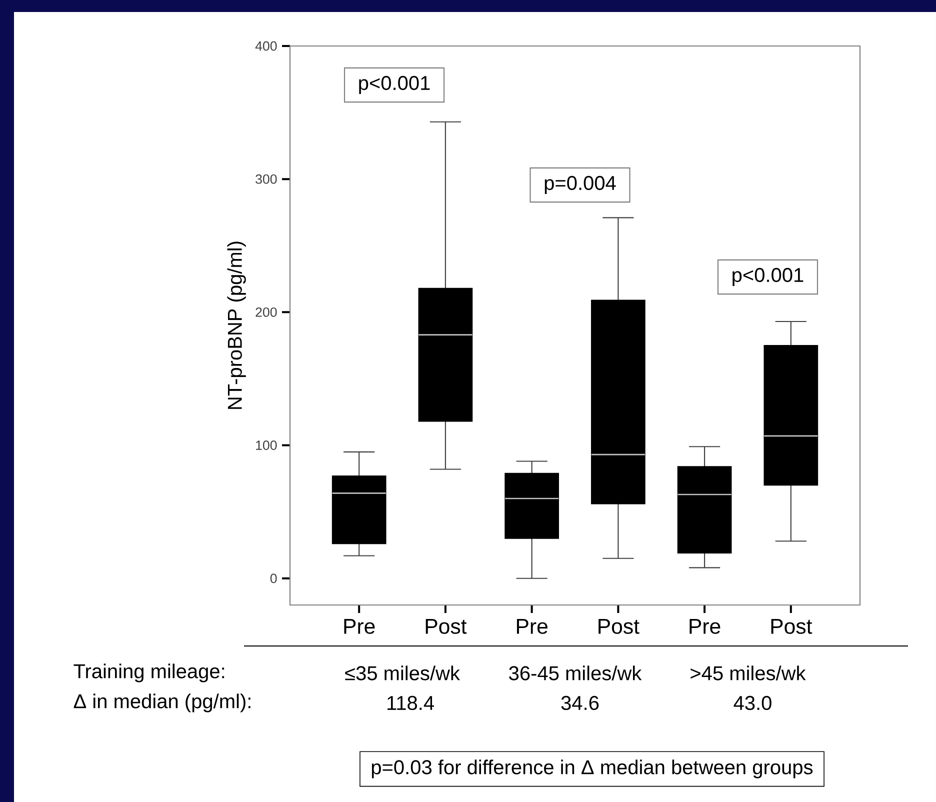 This screenshot has width=936, height=802. What do you see at coordinates (592, 769) in the screenshot?
I see `text: p=0.03 for difference in Δ median between groups` at bounding box center [592, 769].